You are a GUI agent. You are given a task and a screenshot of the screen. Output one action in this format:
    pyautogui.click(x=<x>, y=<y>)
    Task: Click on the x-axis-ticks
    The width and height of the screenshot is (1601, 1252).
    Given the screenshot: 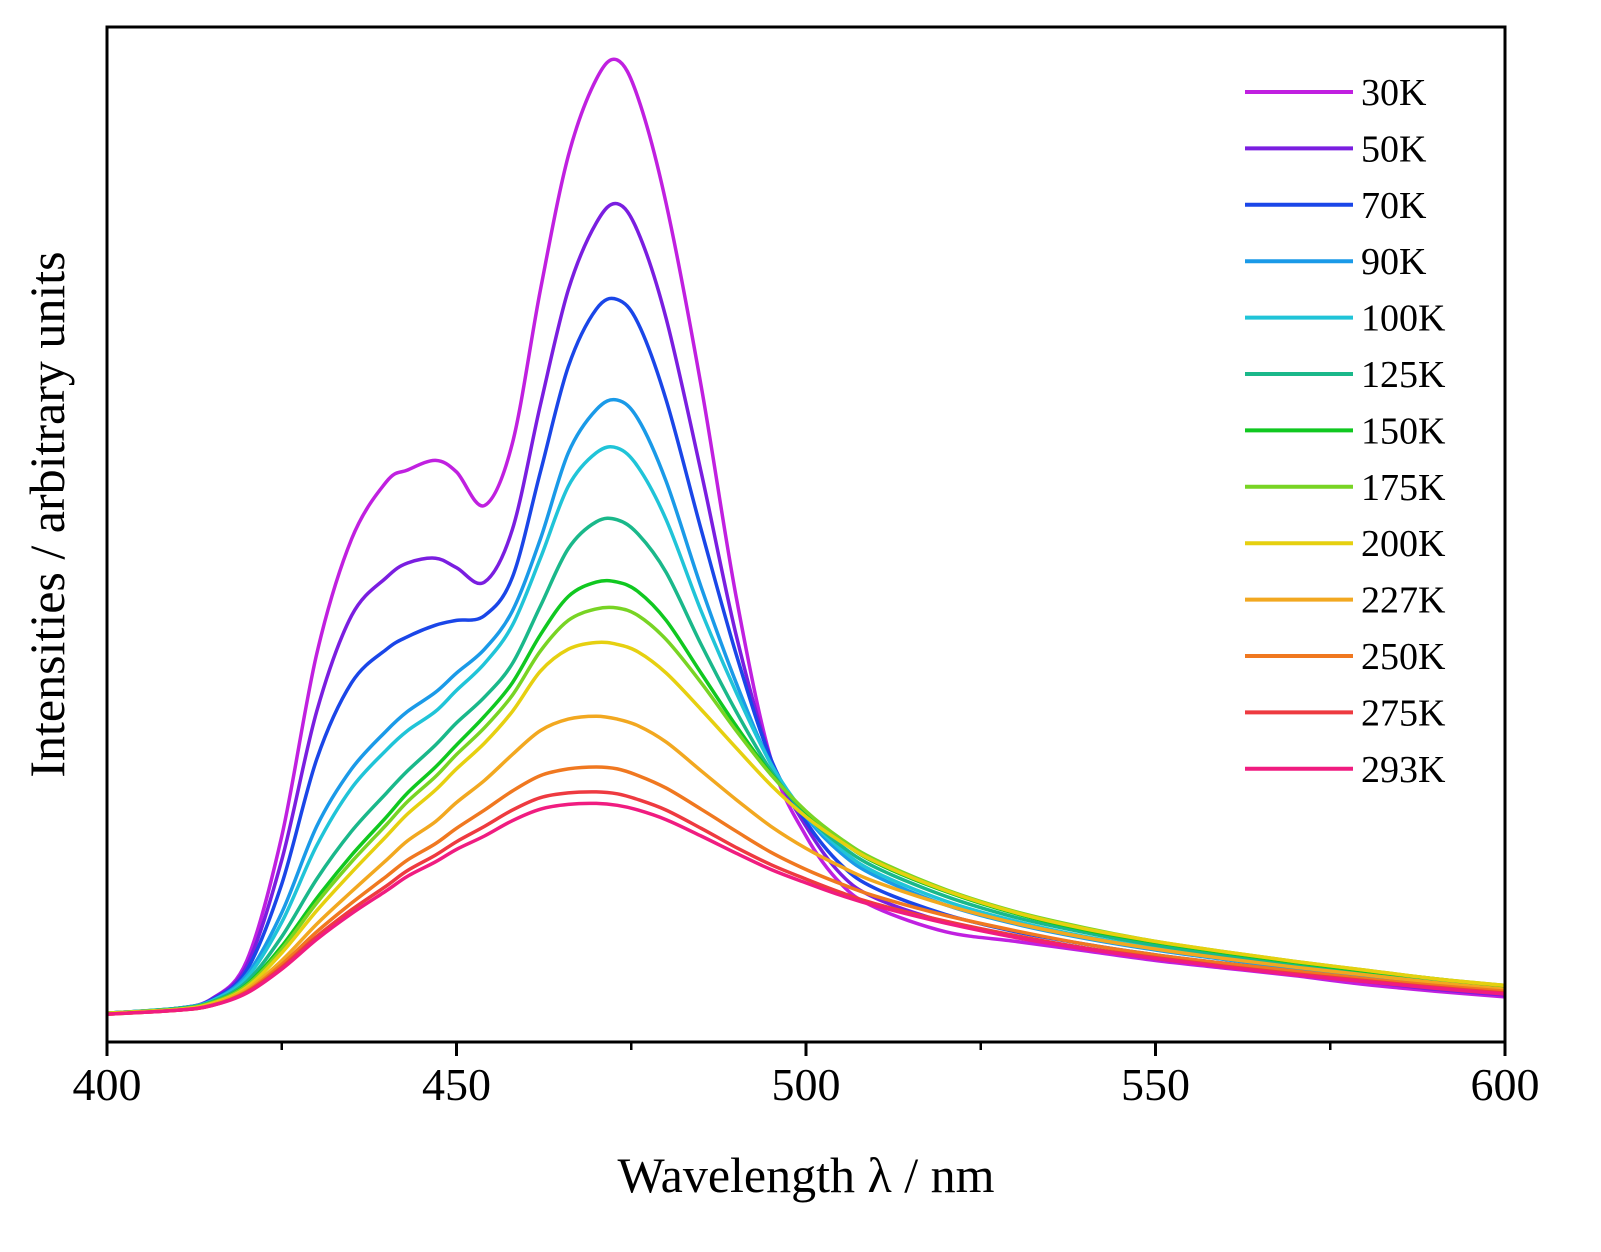 What is the action you would take?
    pyautogui.click(x=806, y=1049)
    